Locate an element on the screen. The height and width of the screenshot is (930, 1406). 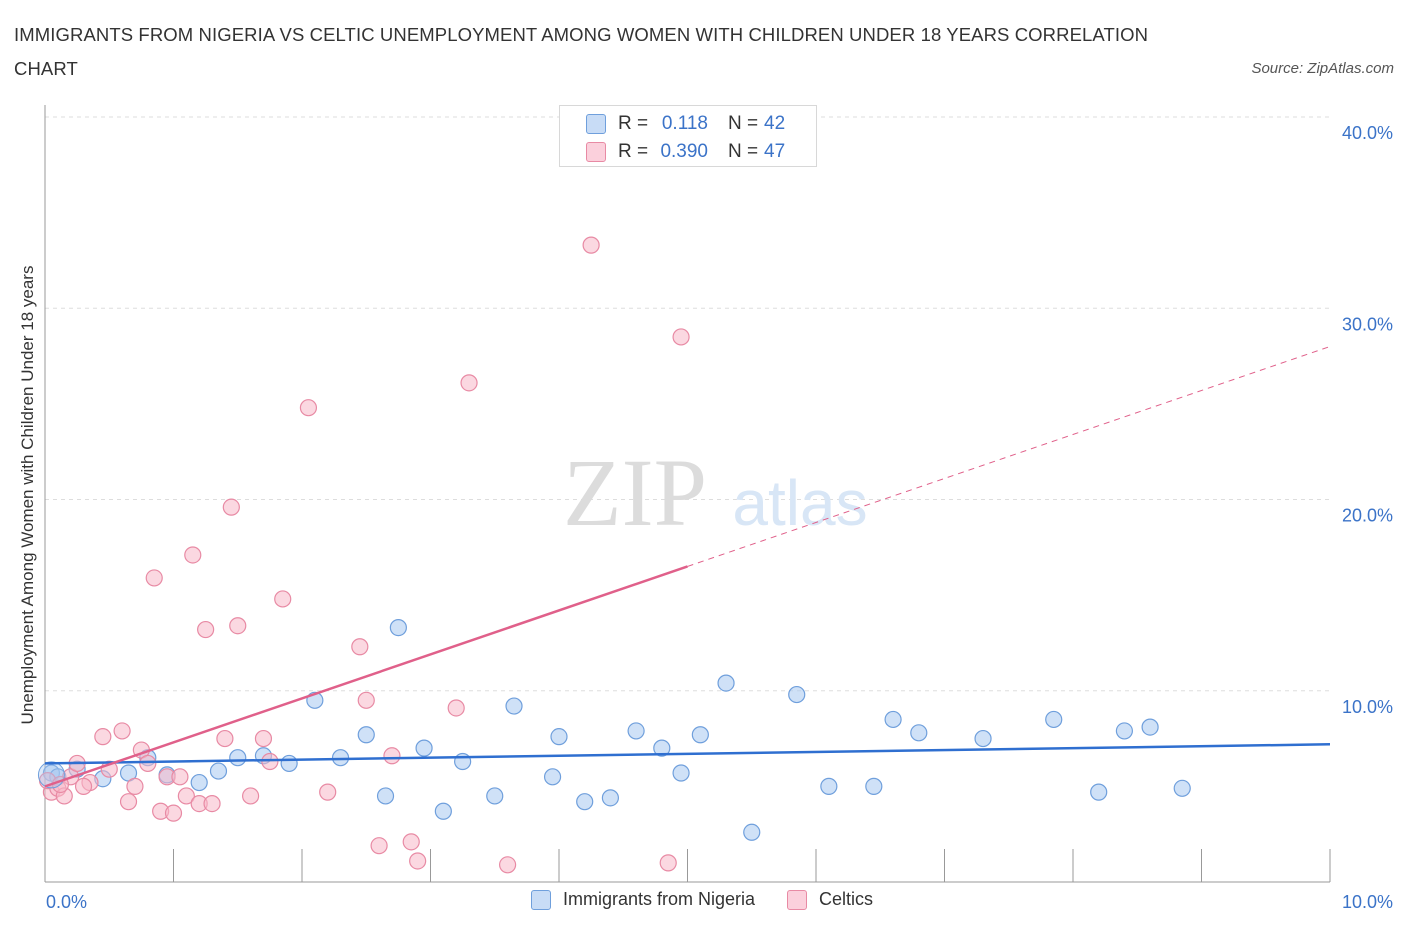
stats-row-nigeria: R = 0.118 N = 42 is located at coordinates (685, 124).